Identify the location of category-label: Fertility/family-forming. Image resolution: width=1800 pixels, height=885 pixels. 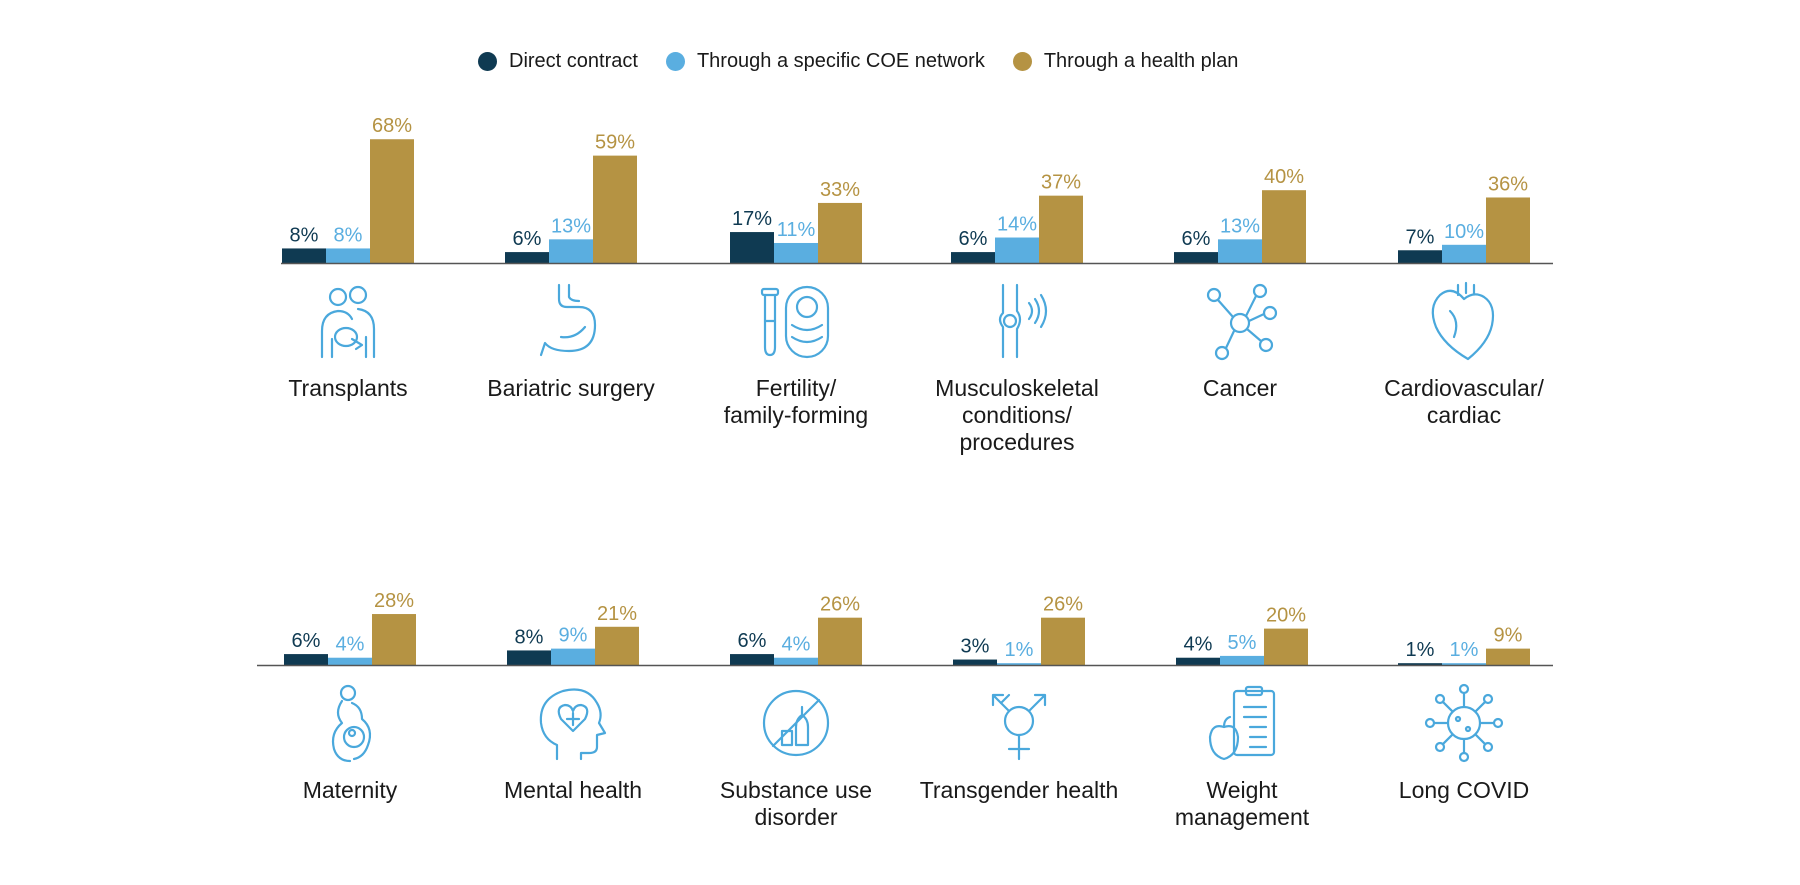
(796, 402).